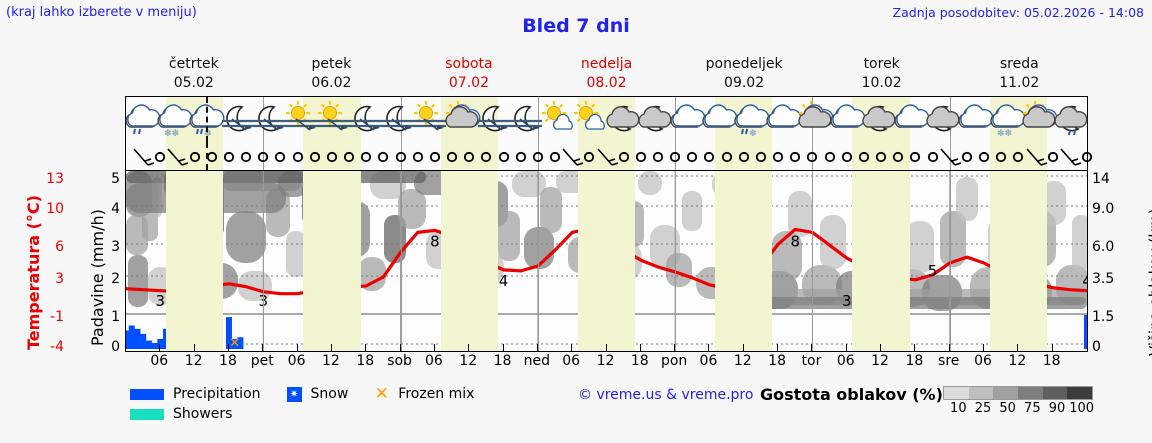  I want to click on cloud-density-label-4: 90, so click(1057, 408).